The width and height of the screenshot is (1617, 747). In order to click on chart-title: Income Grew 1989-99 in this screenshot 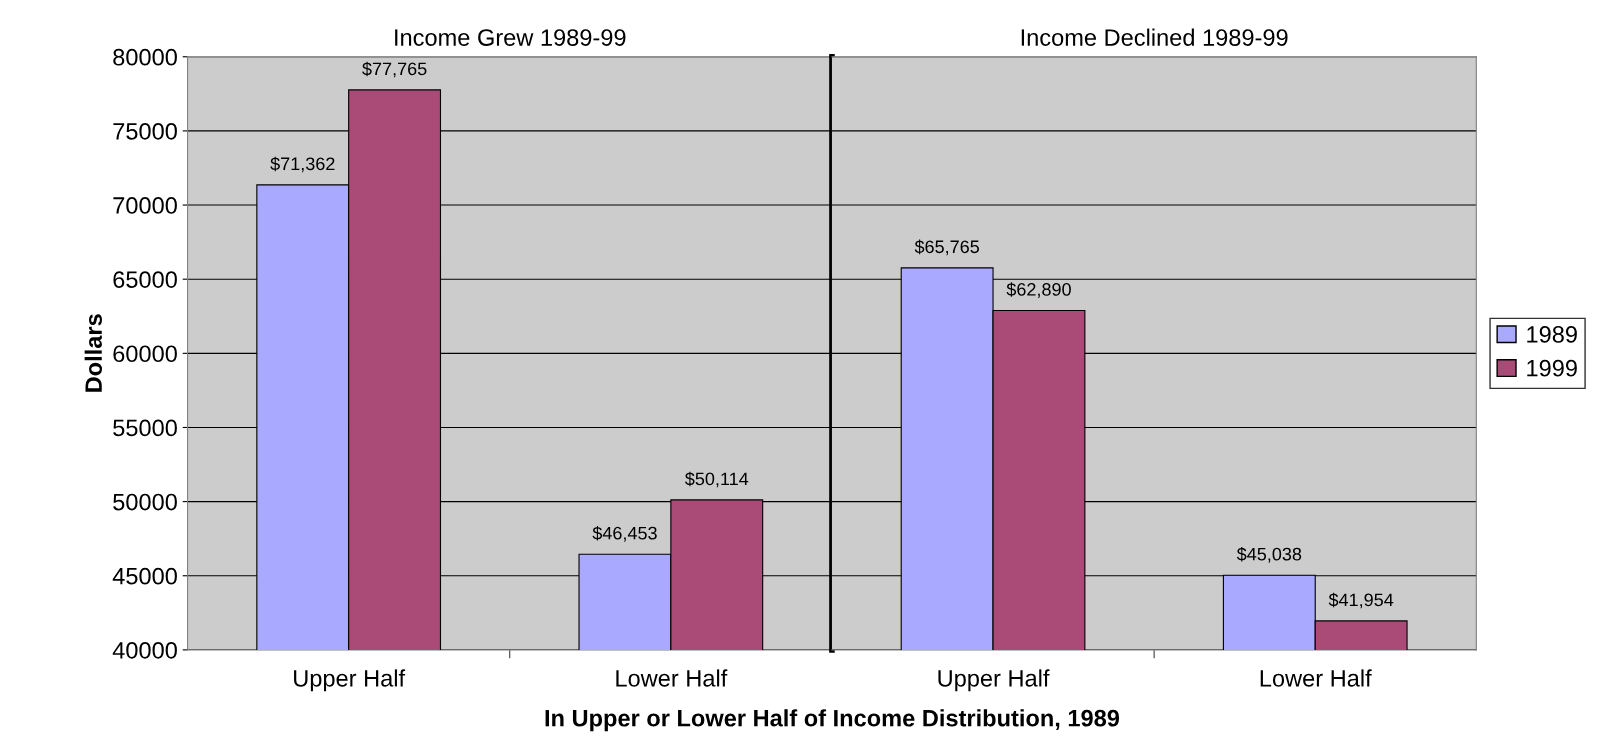, I will do `click(510, 37)`.